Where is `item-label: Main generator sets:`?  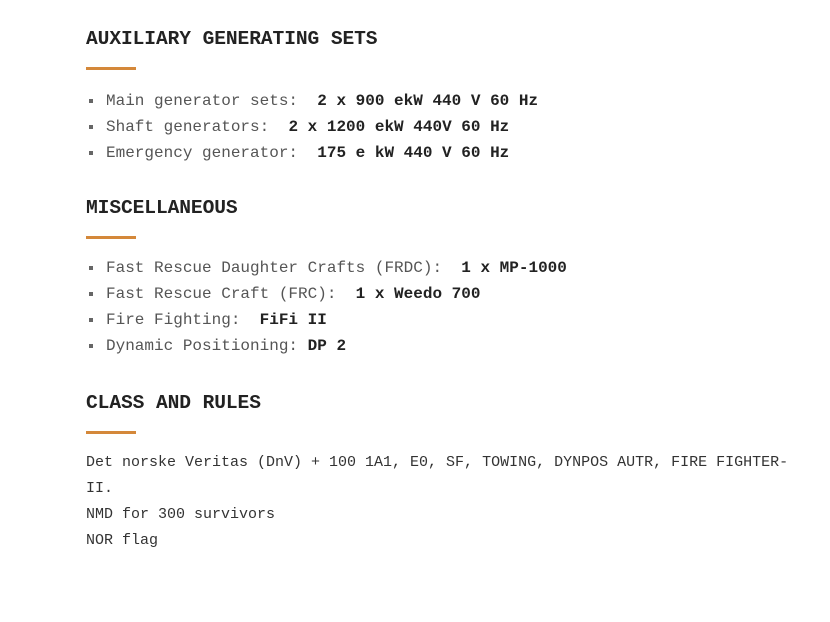 item-label: Main generator sets: is located at coordinates (202, 101).